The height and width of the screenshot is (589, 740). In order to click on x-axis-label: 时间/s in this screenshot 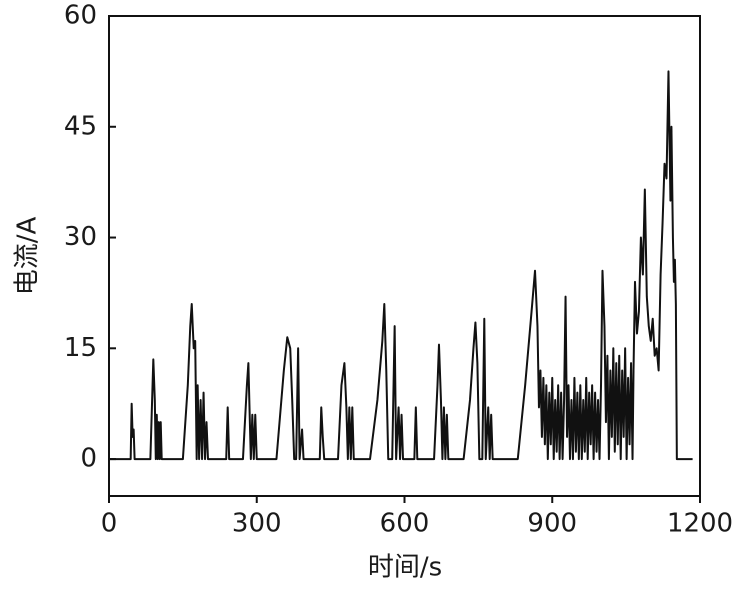, I will do `click(405, 568)`.